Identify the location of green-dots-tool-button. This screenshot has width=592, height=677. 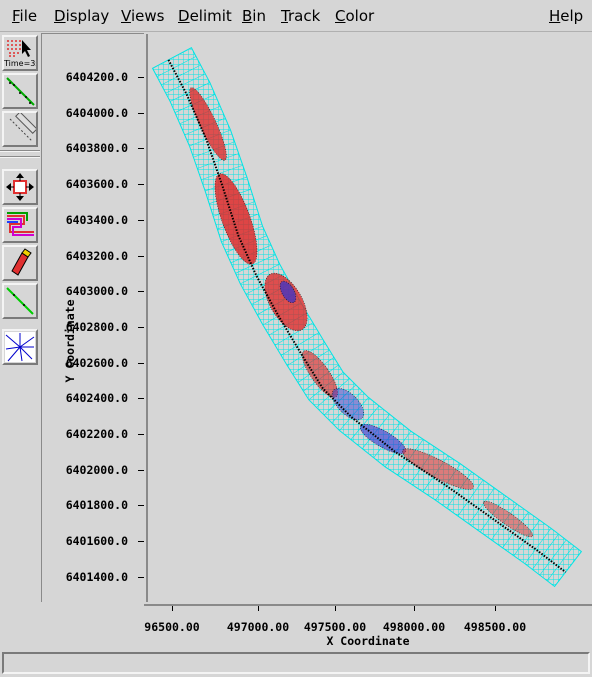
(20, 91).